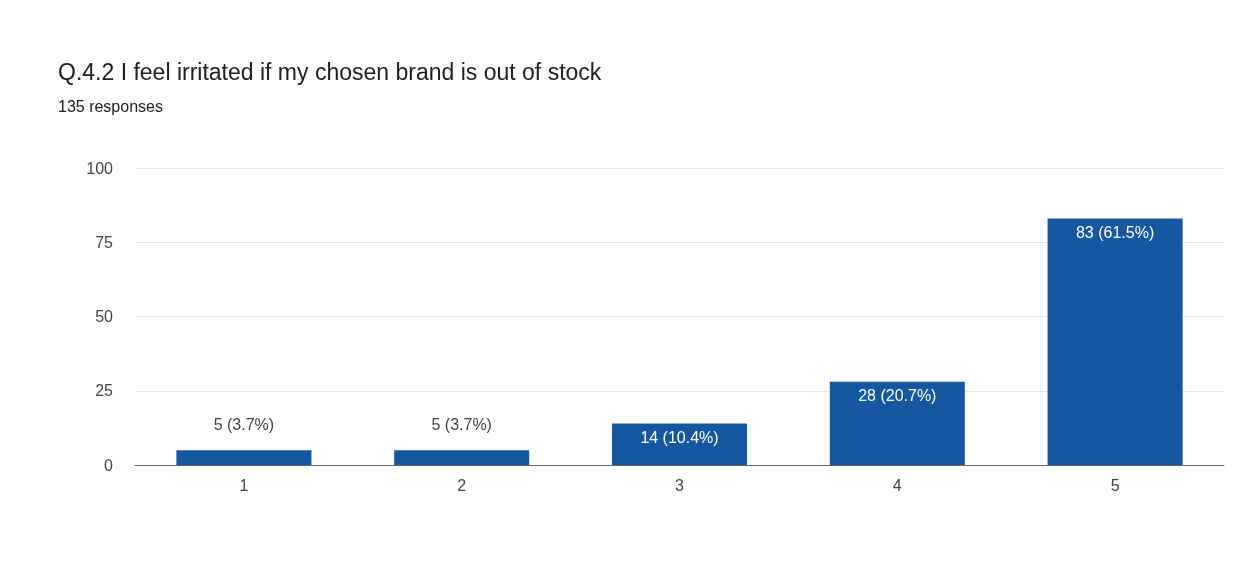 Image resolution: width=1234 pixels, height=588 pixels. I want to click on x-tick-label: 4, so click(897, 485).